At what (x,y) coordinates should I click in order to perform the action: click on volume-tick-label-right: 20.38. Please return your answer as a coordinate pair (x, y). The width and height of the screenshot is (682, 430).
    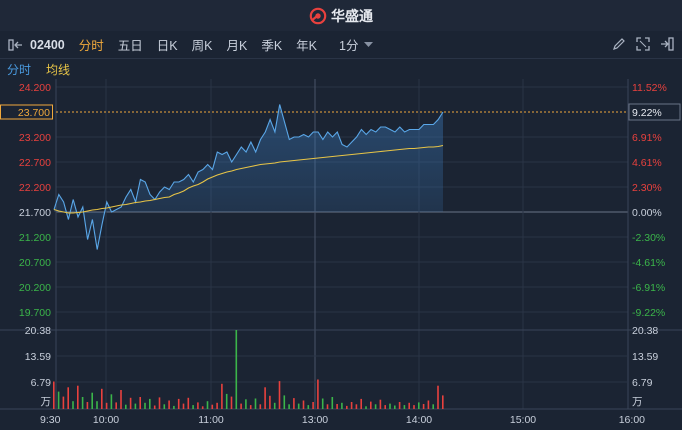
    Looking at the image, I should click on (645, 331).